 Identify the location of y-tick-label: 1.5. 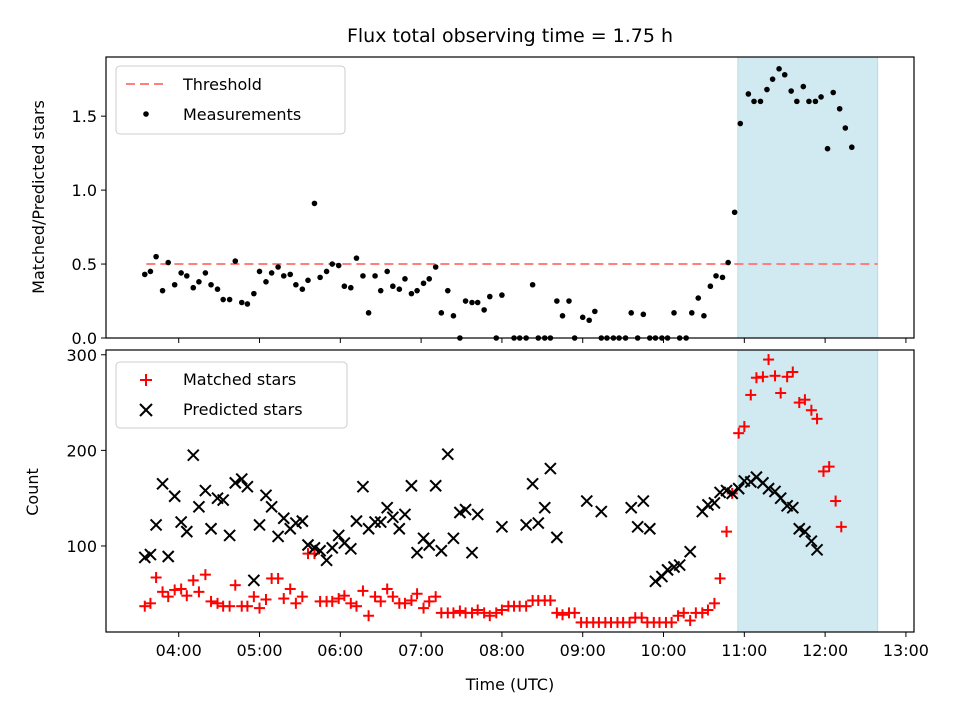
(84, 116).